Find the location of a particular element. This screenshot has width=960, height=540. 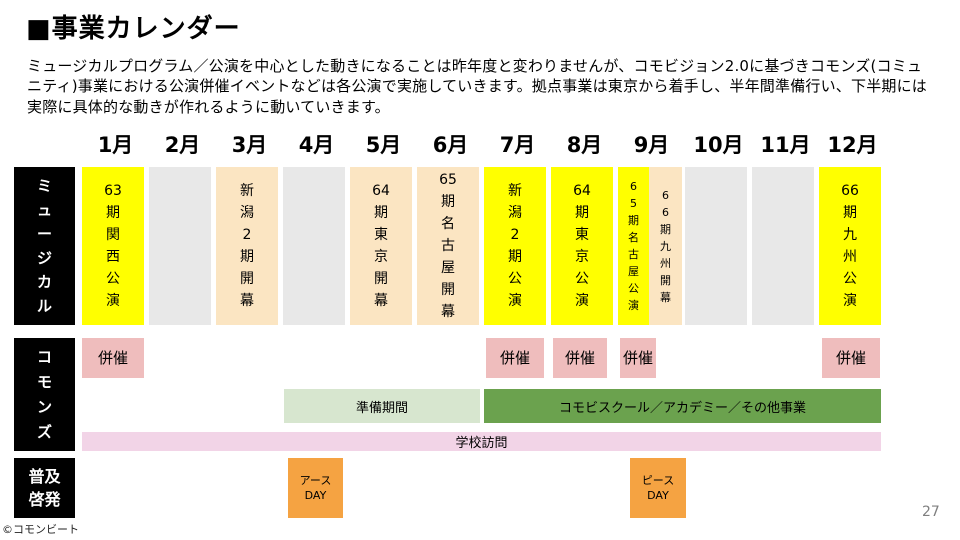

heisai-box-aug: 併催 is located at coordinates (580, 358).